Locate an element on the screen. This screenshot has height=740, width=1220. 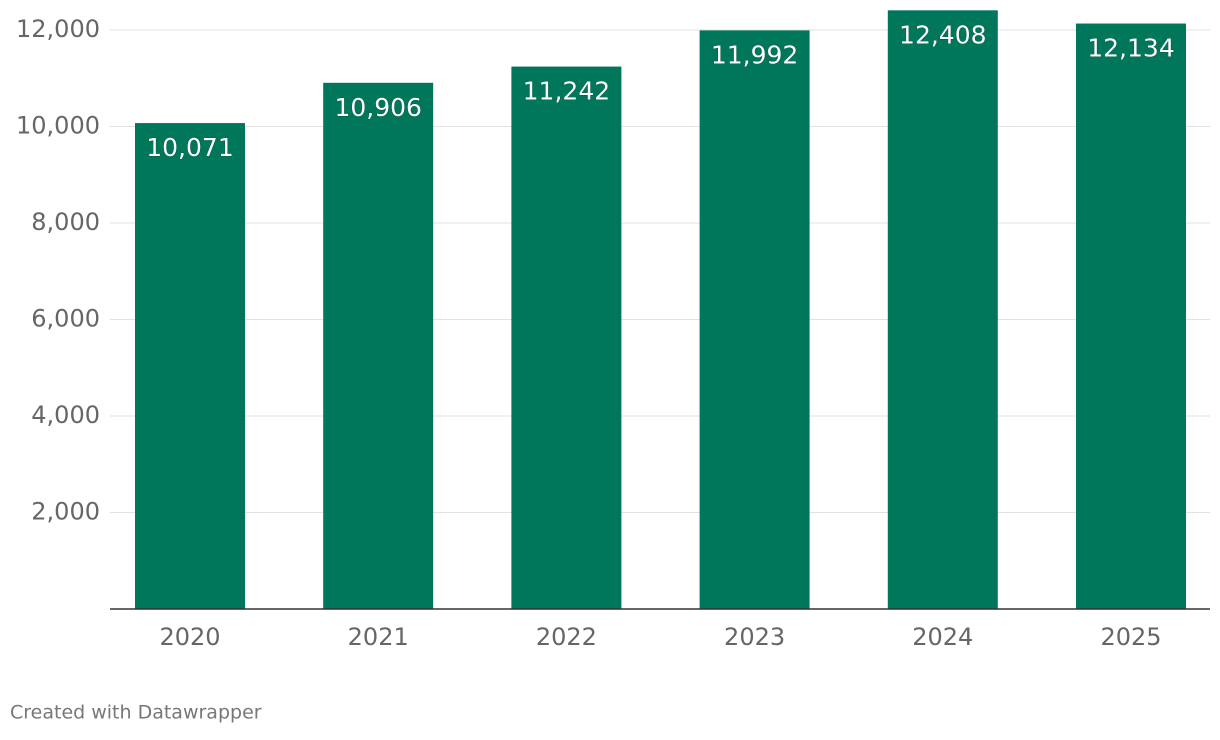
value-label: 11,992 is located at coordinates (754, 54).